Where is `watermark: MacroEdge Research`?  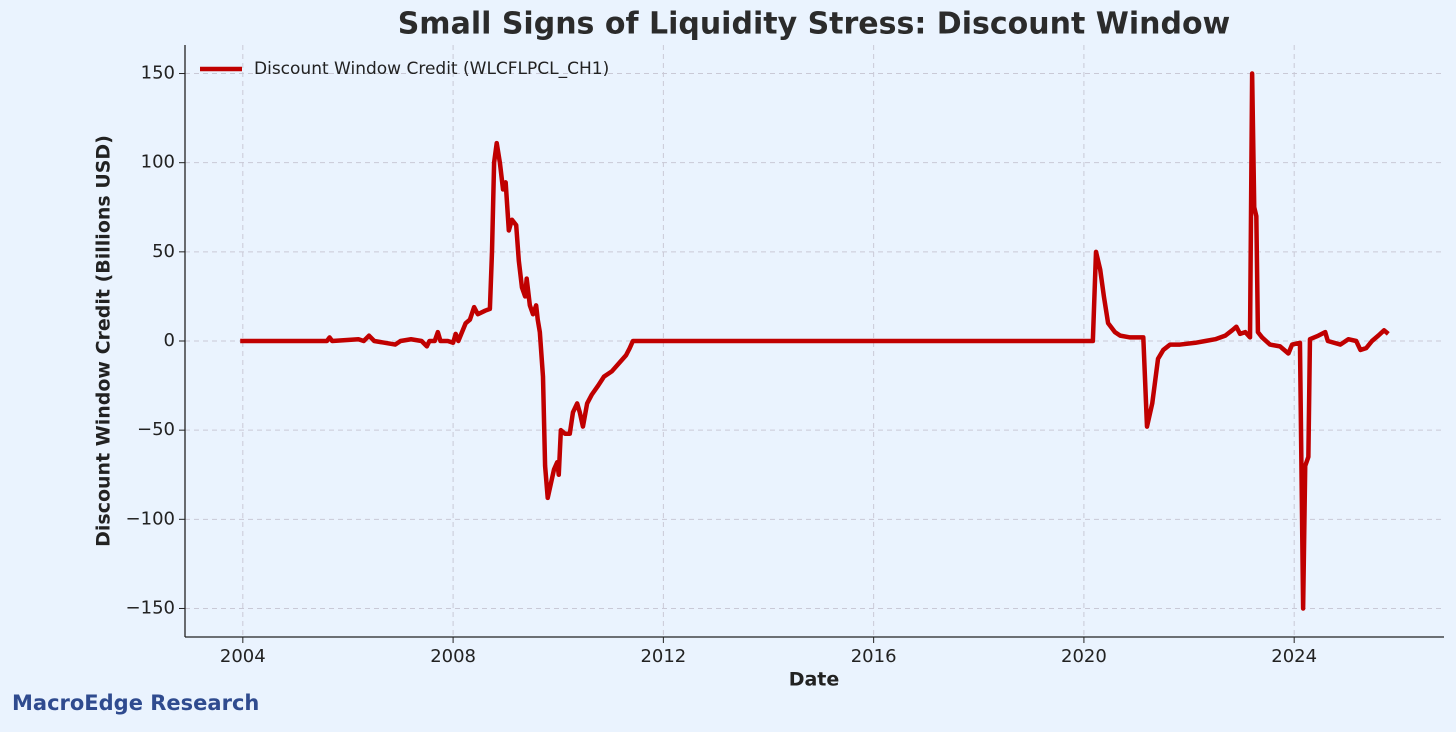 watermark: MacroEdge Research is located at coordinates (135, 703).